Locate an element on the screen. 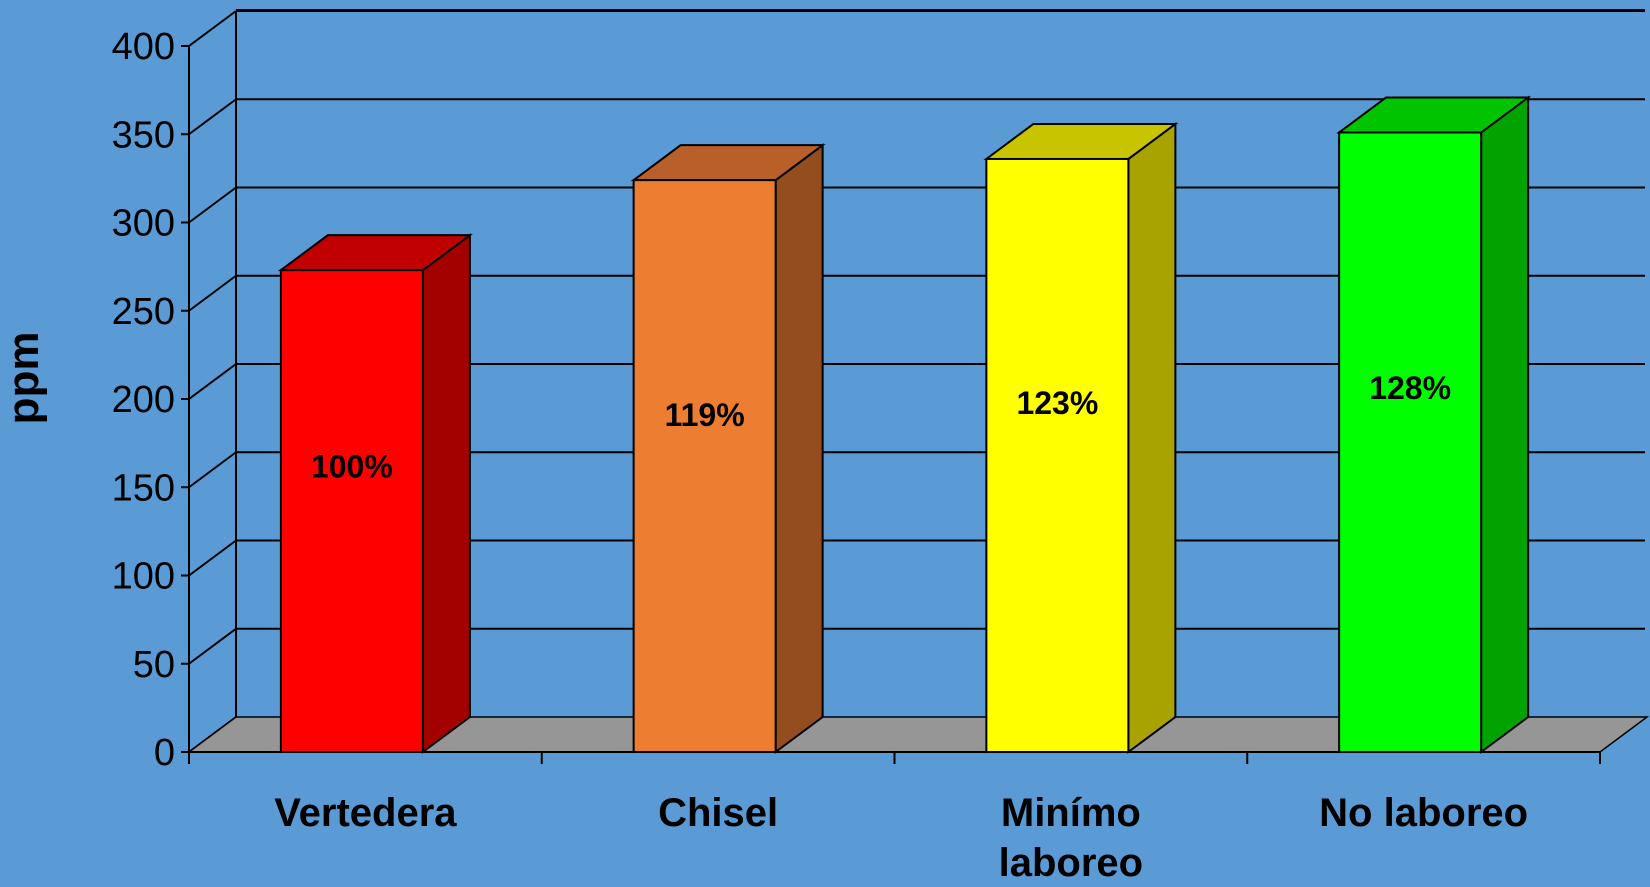 The height and width of the screenshot is (887, 1650). x-tick-label: laboreo is located at coordinates (1071, 863).